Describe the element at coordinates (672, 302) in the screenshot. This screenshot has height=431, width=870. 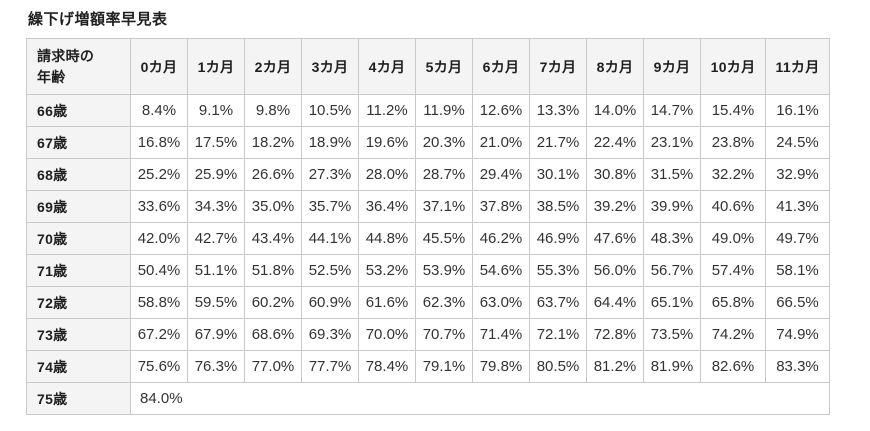
I see `rate-cell: 65.1%` at that location.